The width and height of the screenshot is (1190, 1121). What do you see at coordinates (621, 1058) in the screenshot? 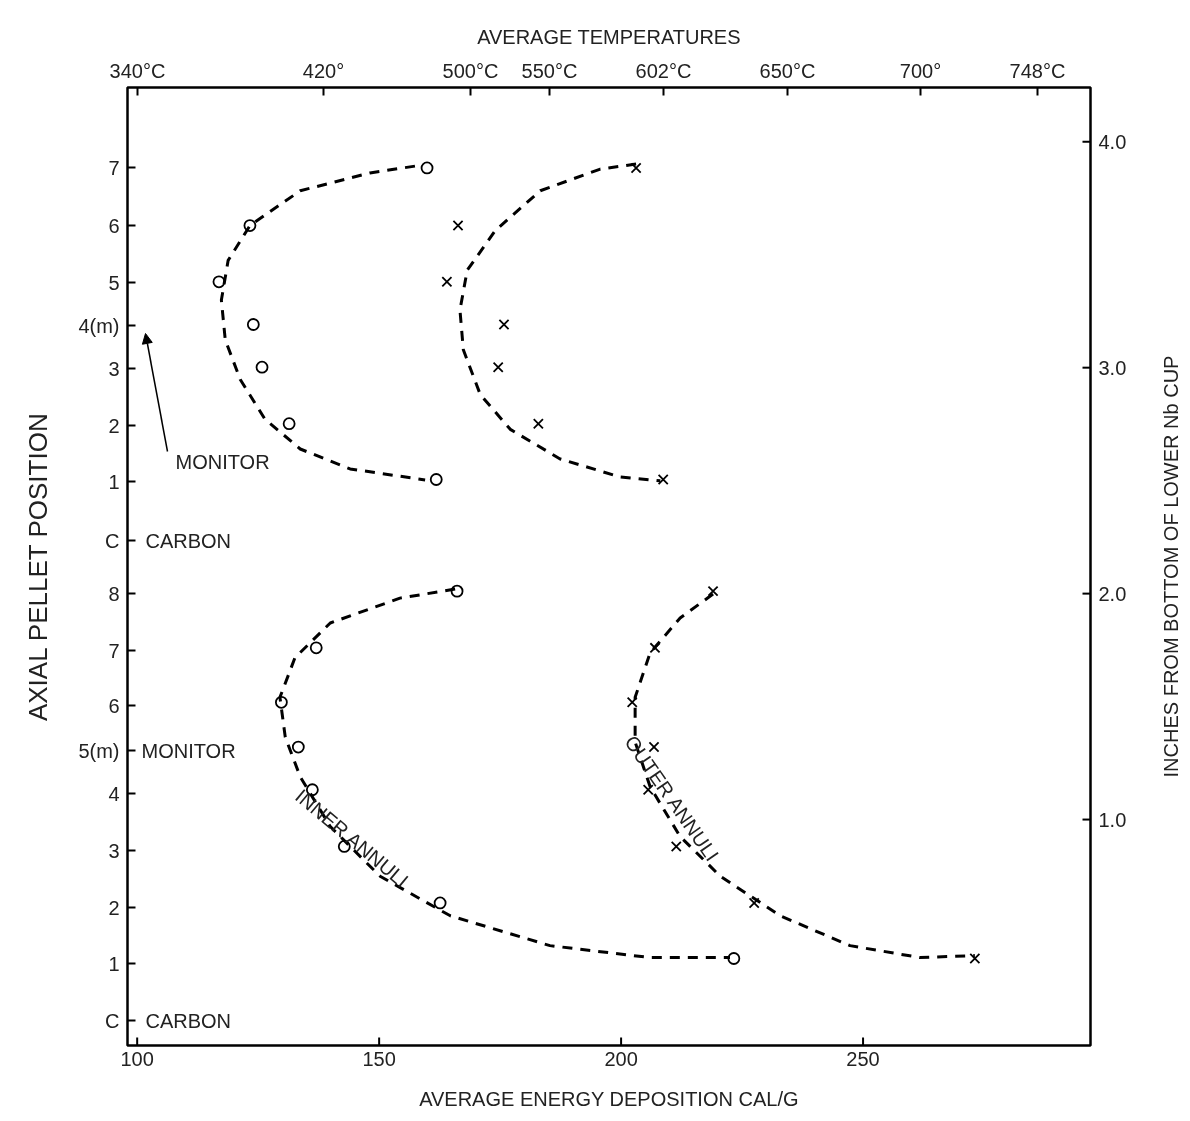
I see `x-tick-label: 200` at bounding box center [621, 1058].